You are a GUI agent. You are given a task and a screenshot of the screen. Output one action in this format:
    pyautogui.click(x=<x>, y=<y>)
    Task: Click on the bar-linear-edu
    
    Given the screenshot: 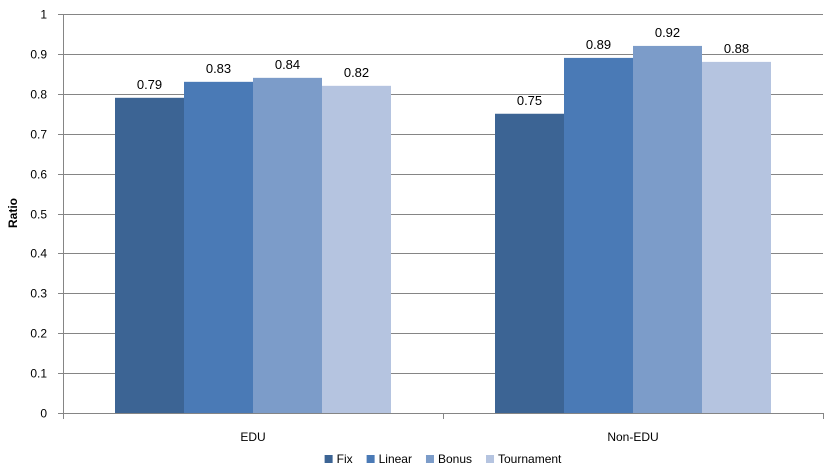 What is the action you would take?
    pyautogui.click(x=218, y=247)
    